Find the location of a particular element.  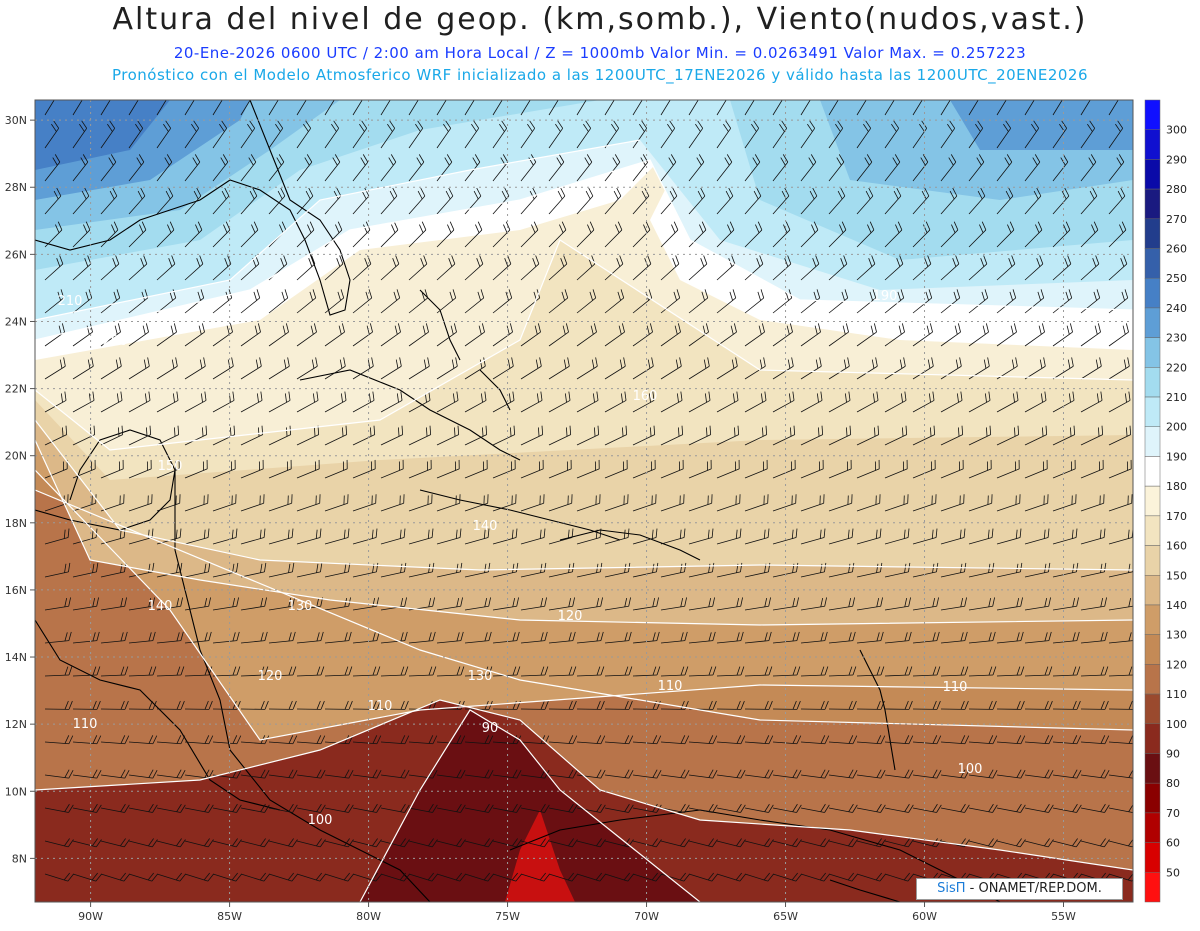

colorbar-label: 190 is located at coordinates (1176, 456).